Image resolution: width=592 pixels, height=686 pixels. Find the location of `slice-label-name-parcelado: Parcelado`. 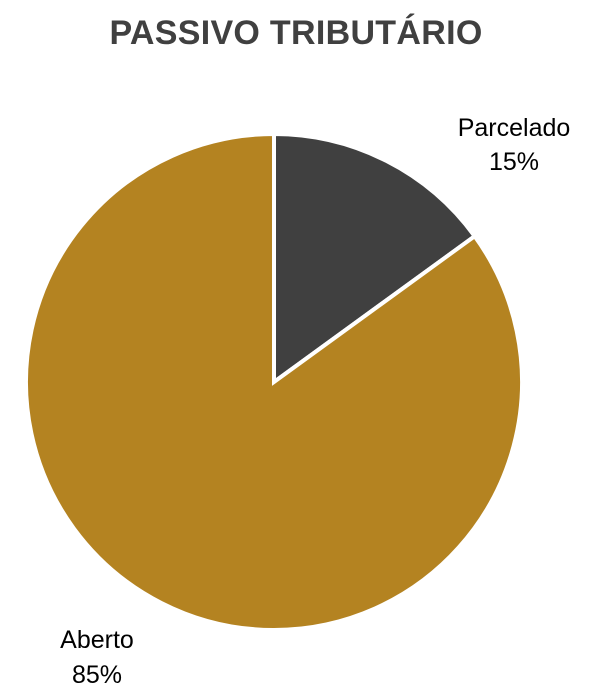

slice-label-name-parcelado: Parcelado is located at coordinates (514, 128).